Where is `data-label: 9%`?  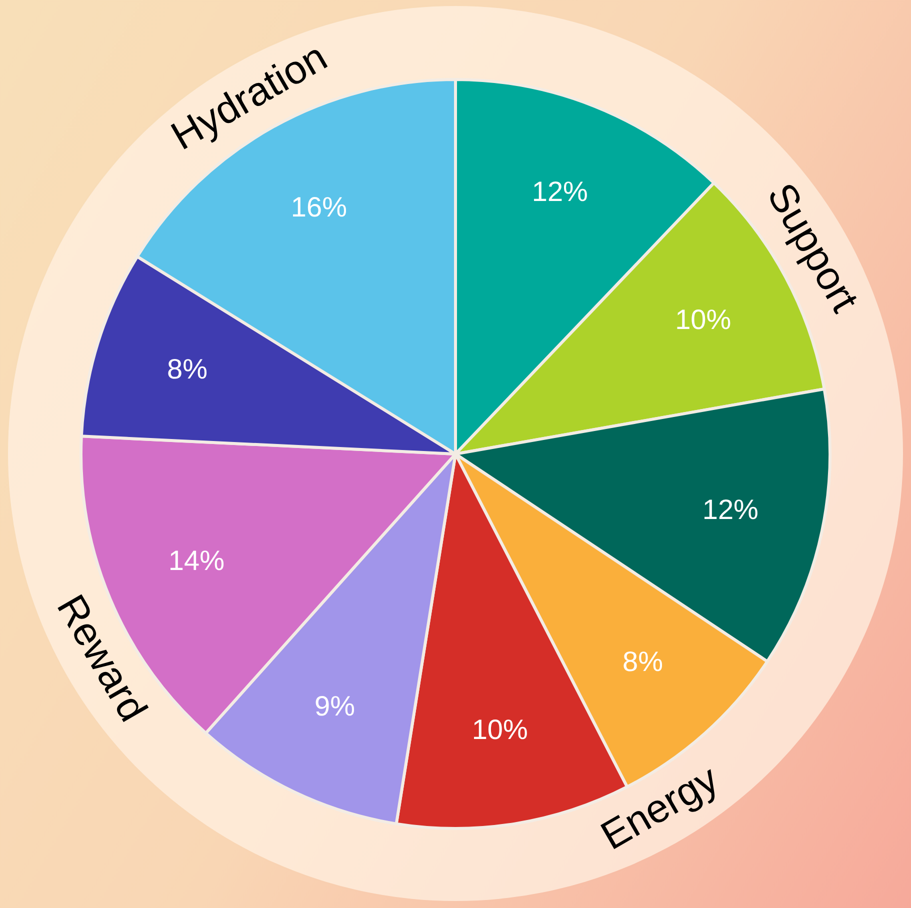
data-label: 9% is located at coordinates (335, 706).